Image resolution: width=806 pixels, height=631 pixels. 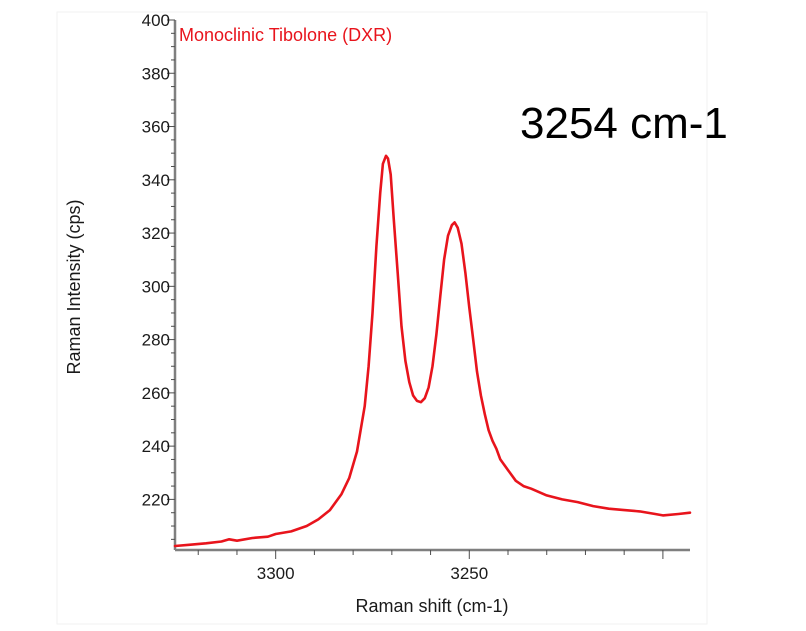 What do you see at coordinates (431, 606) in the screenshot?
I see `x-axis-title: Raman shift (cm-1)` at bounding box center [431, 606].